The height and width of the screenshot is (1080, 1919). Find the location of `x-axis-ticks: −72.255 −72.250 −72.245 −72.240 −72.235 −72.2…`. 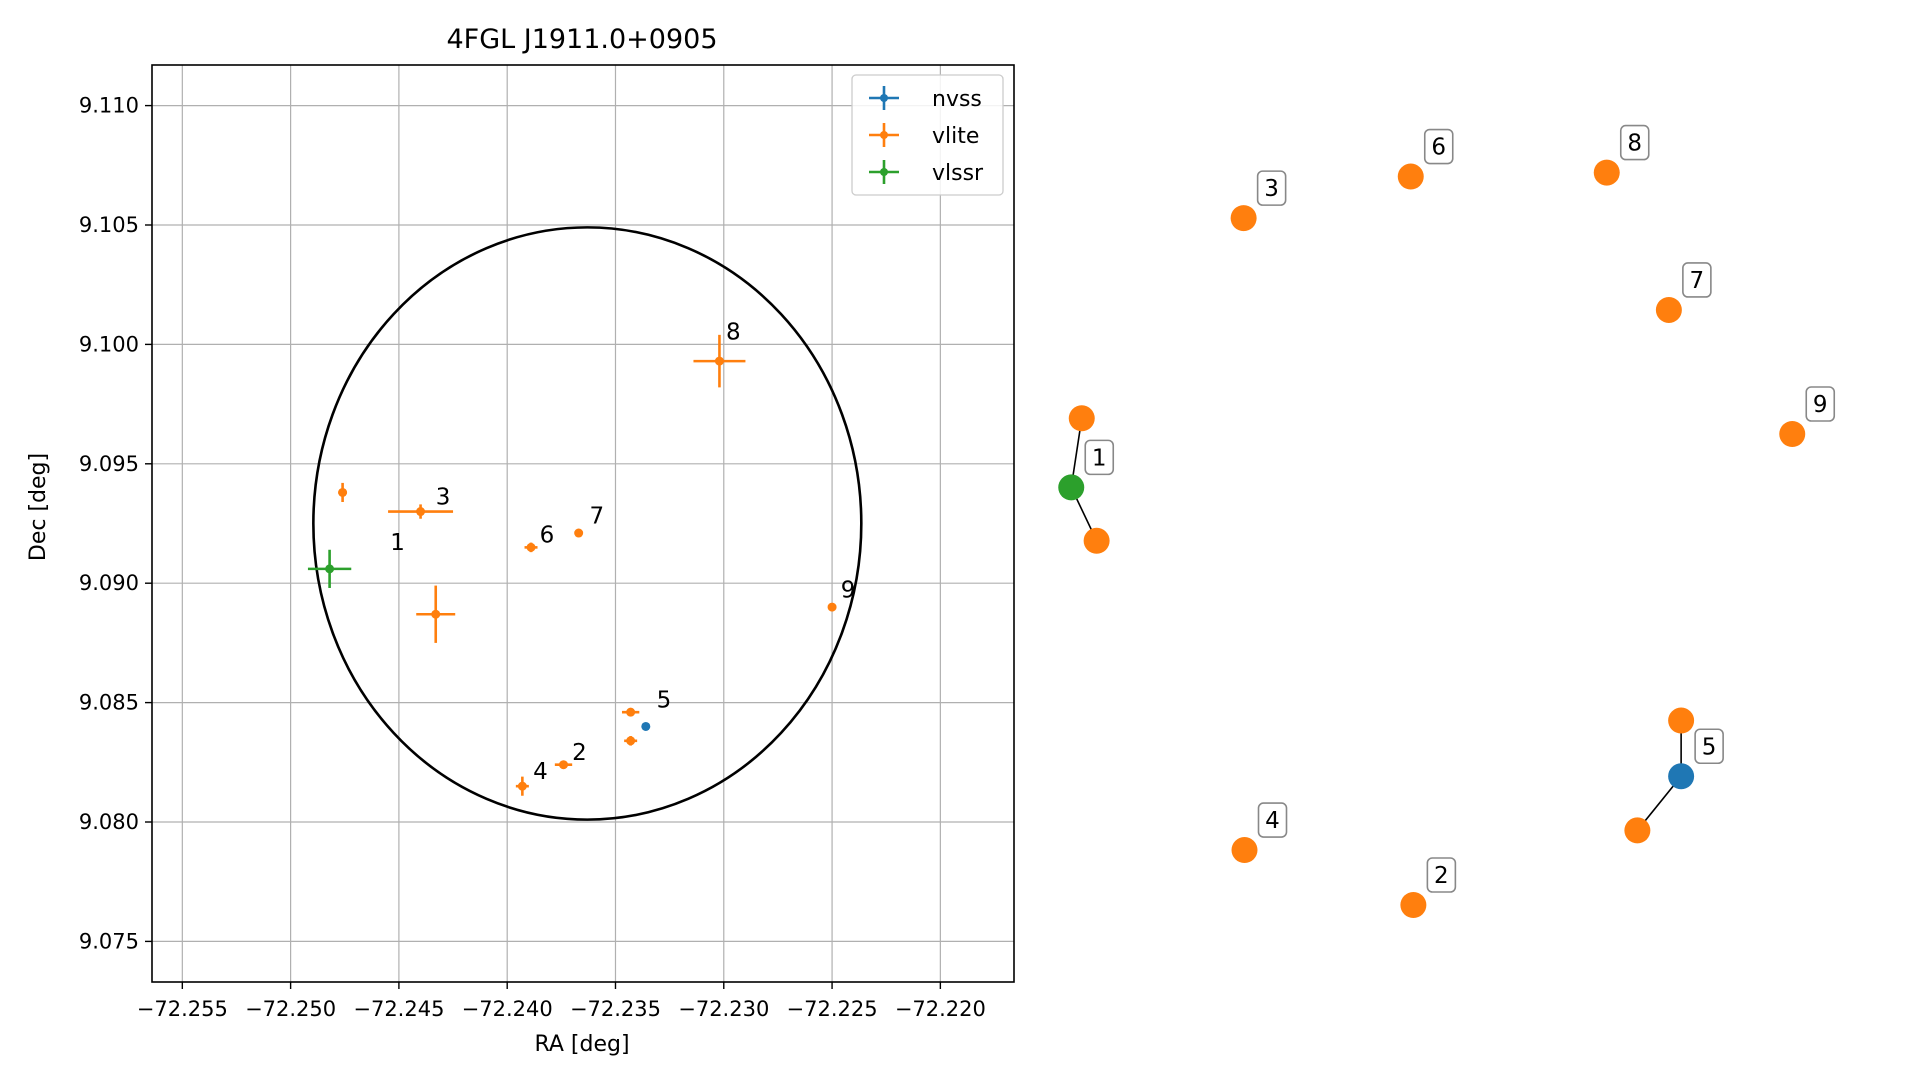

x-axis-ticks: −72.255 −72.250 −72.245 −72.240 −72.235 −72.2… is located at coordinates (561, 1001).